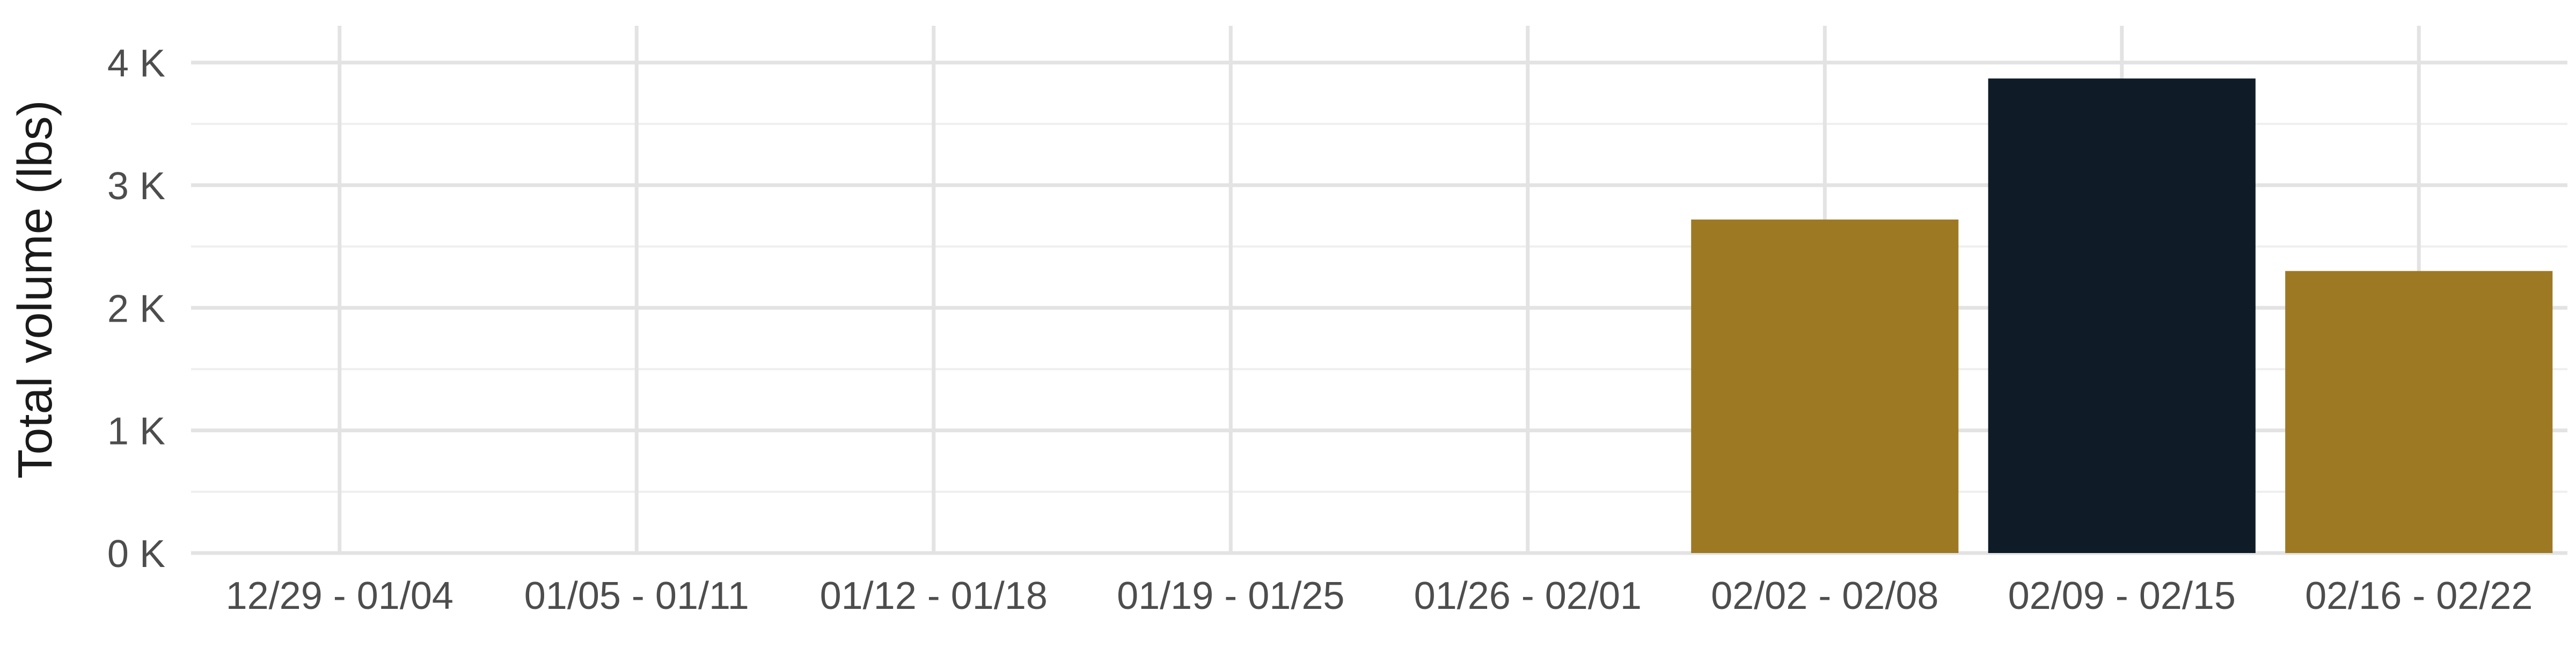 The width and height of the screenshot is (2576, 647). What do you see at coordinates (35, 289) in the screenshot?
I see `y-axis-title: Total volume (lbs)` at bounding box center [35, 289].